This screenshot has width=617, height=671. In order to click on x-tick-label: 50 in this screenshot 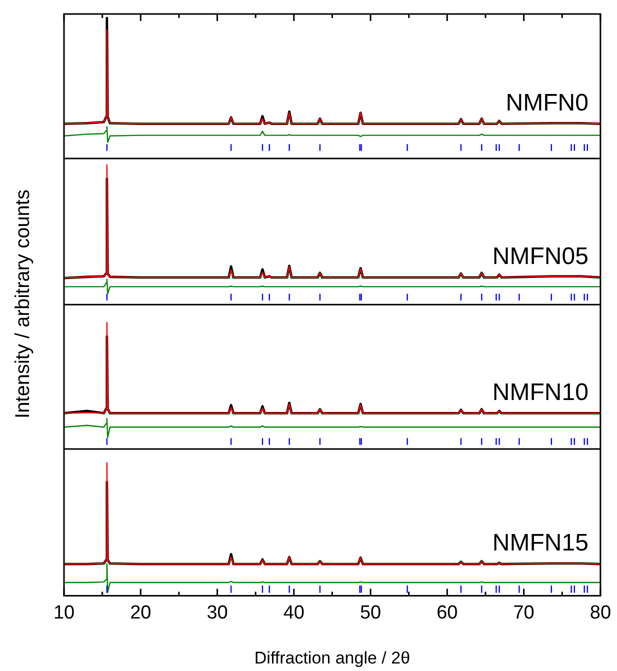, I will do `click(371, 613)`.